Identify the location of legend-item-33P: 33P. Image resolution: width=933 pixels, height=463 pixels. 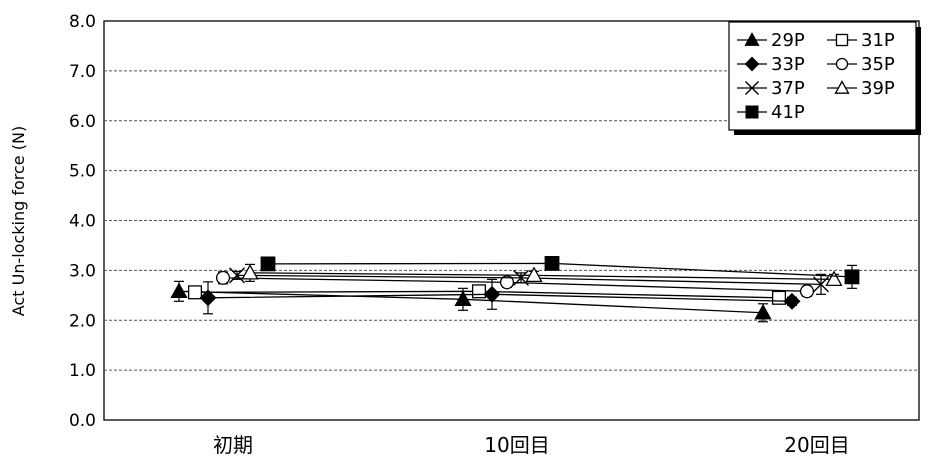
(771, 64).